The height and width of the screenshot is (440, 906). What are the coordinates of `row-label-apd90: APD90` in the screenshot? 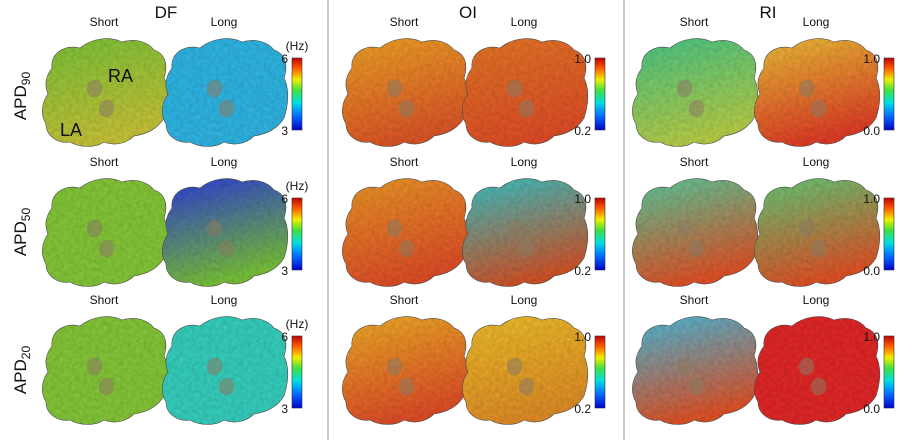 It's located at (22, 96).